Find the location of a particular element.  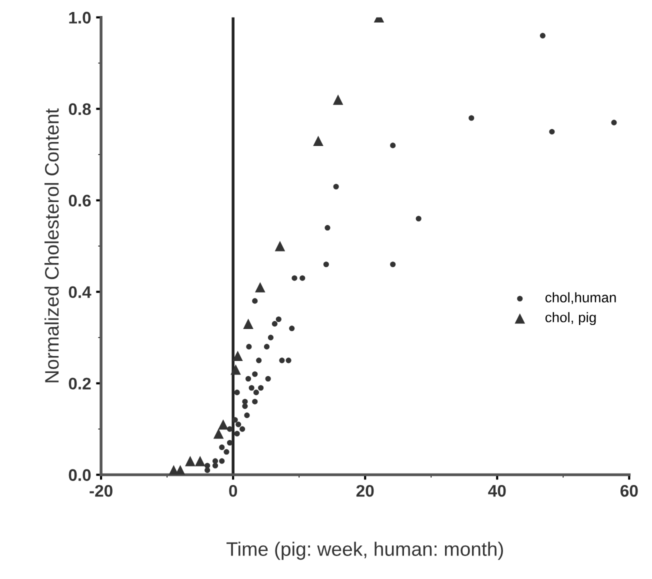

x-tick-label: -20 is located at coordinates (101, 490).